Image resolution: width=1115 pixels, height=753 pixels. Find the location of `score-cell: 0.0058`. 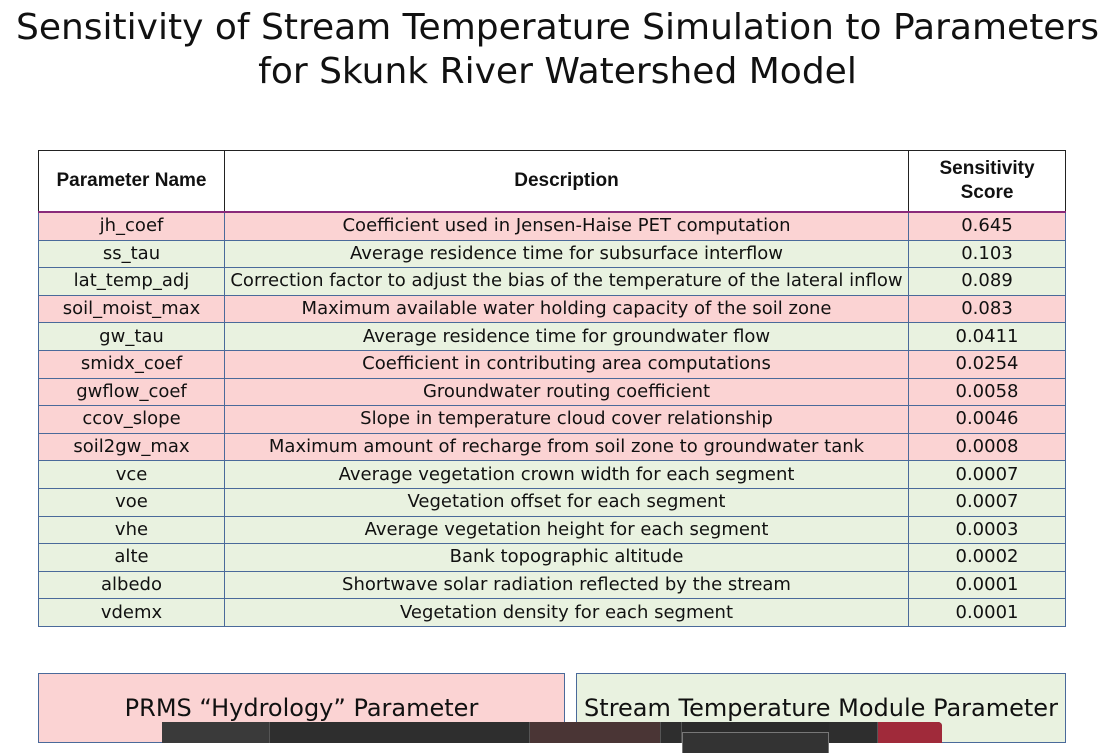

score-cell: 0.0058 is located at coordinates (987, 392).